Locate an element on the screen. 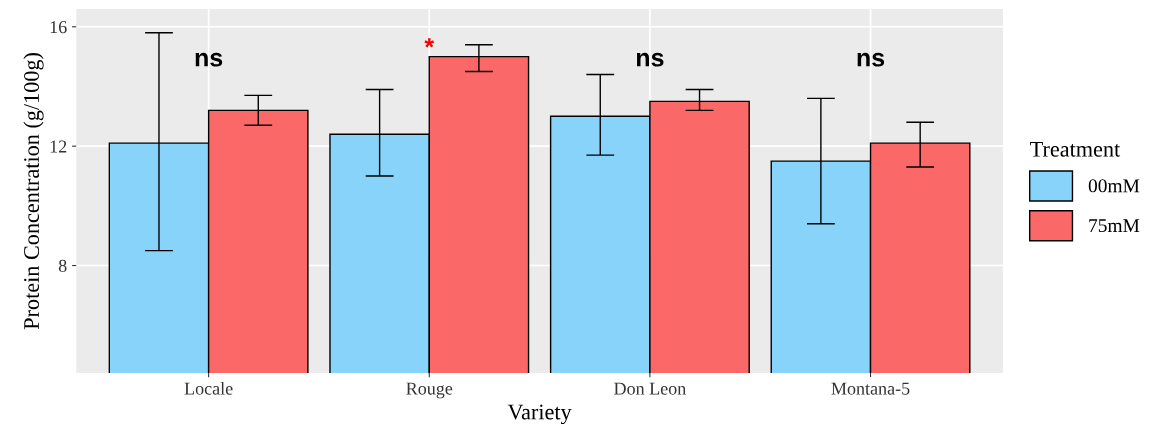 The image size is (1173, 444). y-tick-label: 8 is located at coordinates (62, 265).